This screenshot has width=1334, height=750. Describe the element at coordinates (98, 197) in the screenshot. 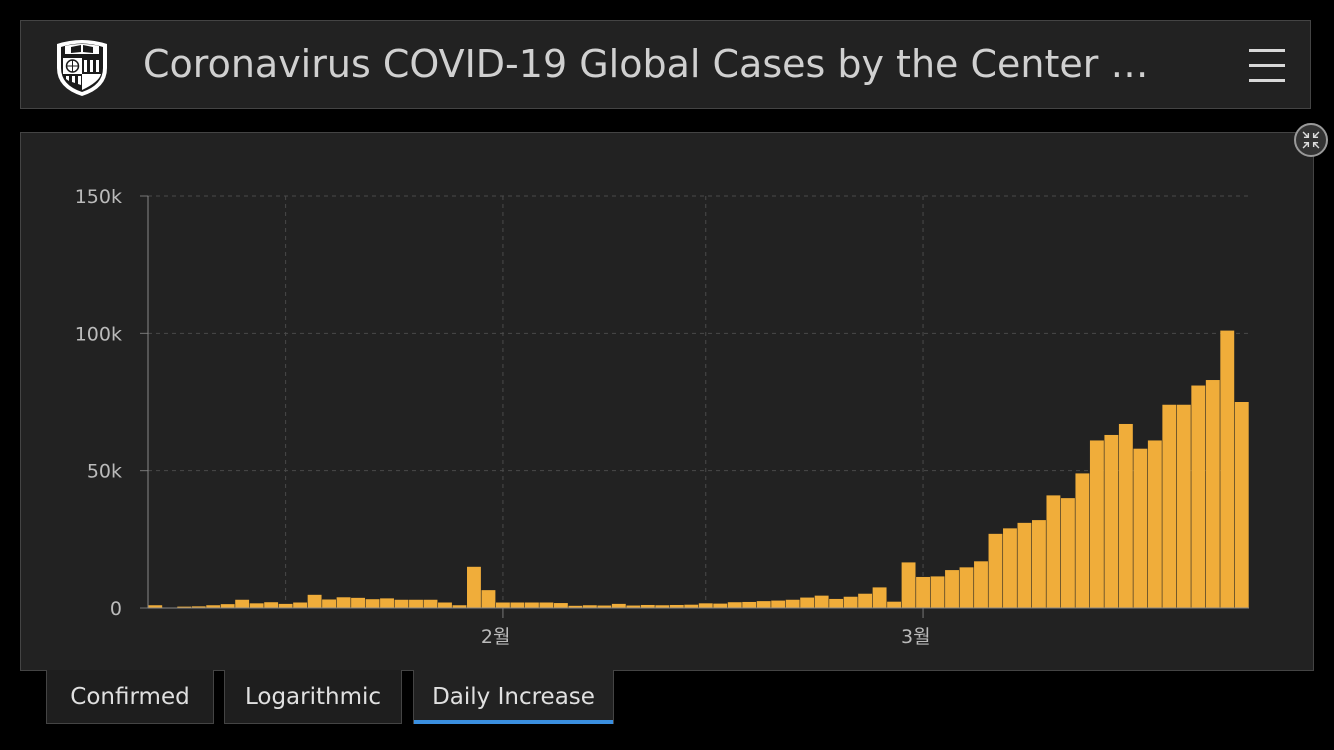

I see `y-tick-label: 150k` at that location.